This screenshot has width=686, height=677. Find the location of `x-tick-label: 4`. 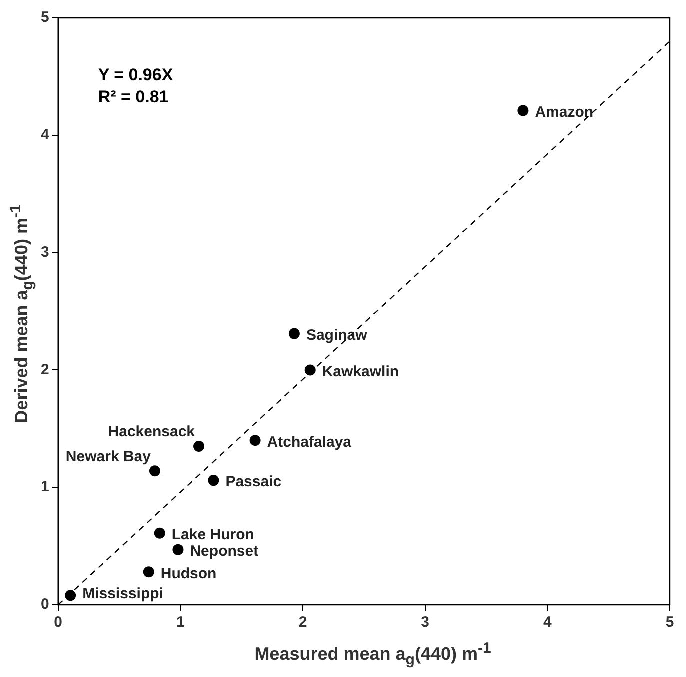

x-tick-label: 4 is located at coordinates (547, 623).